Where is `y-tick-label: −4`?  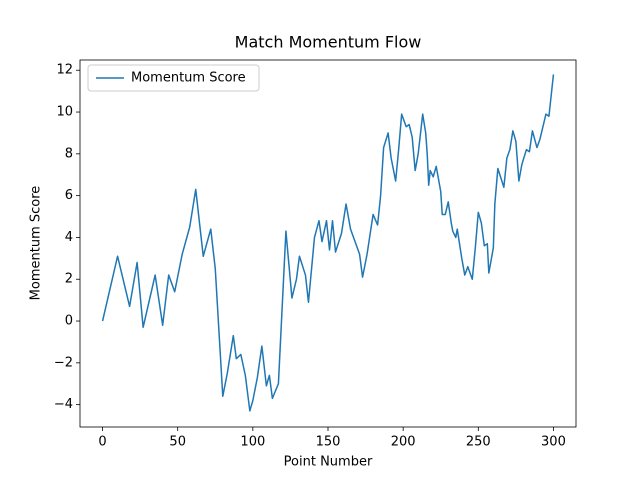 y-tick-label: −4 is located at coordinates (63, 404).